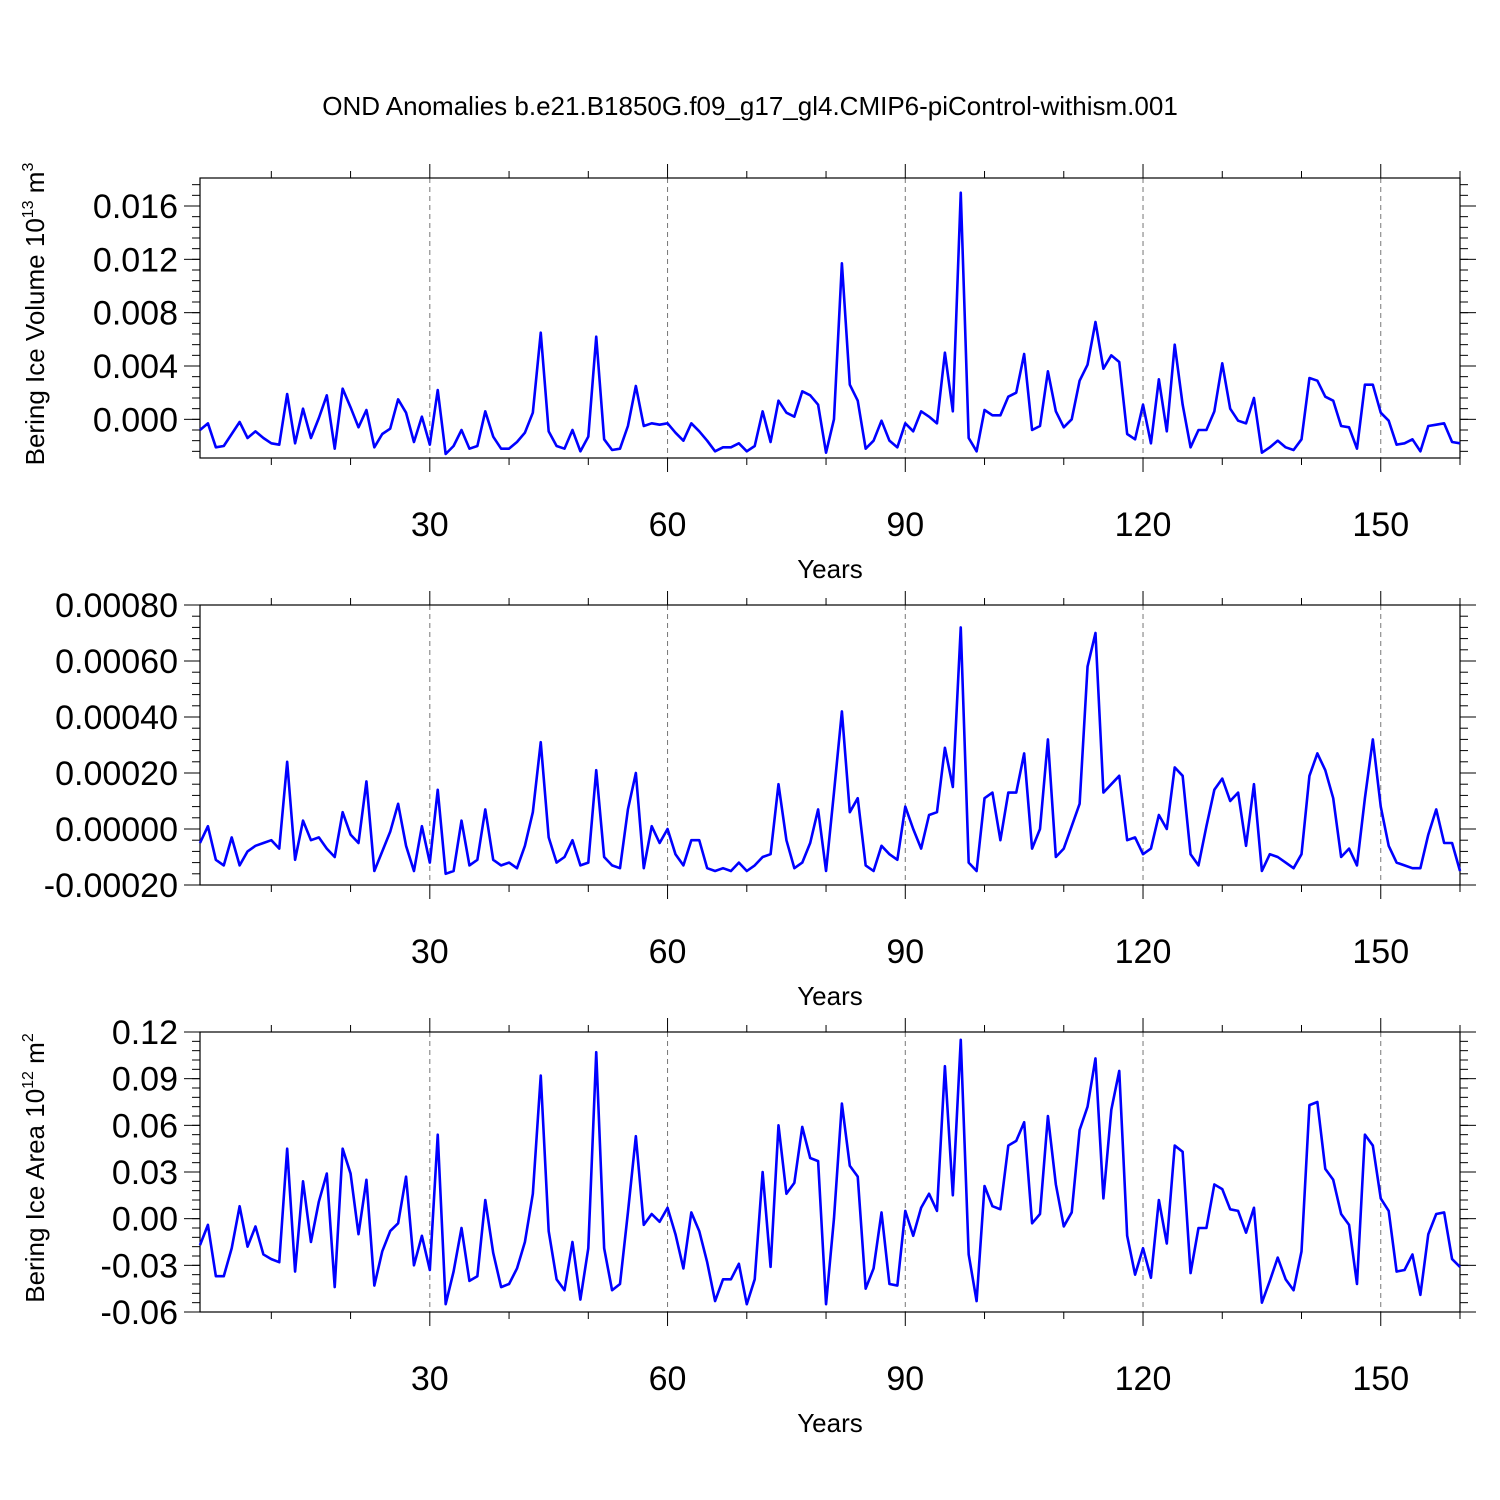 Image resolution: width=1500 pixels, height=1500 pixels. Describe the element at coordinates (116, 662) in the screenshot. I see `y-tick-label: 0.00060` at that location.